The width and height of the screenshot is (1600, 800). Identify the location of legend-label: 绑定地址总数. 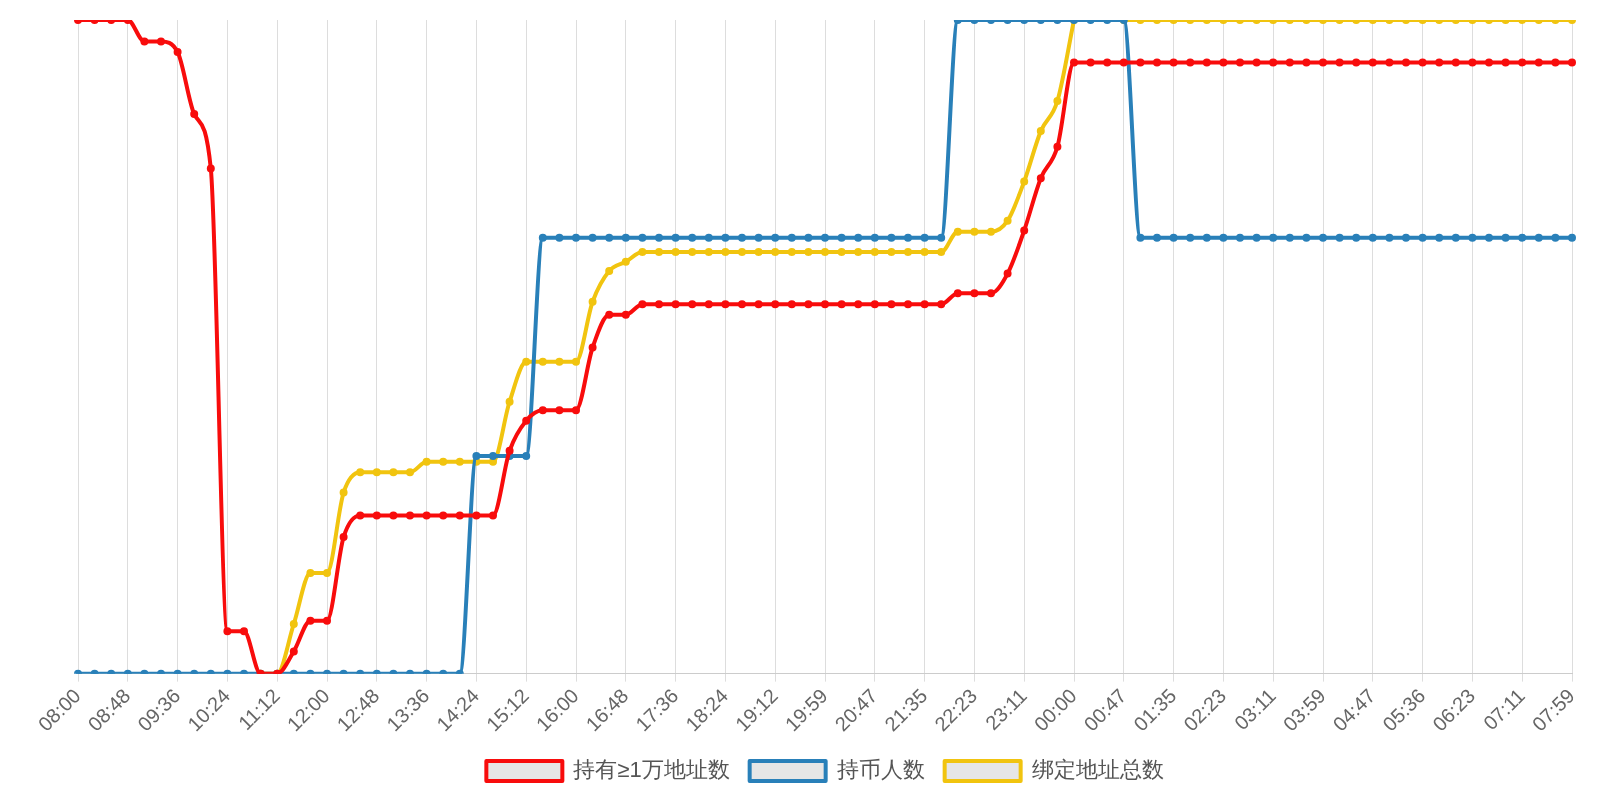
(1097, 770).